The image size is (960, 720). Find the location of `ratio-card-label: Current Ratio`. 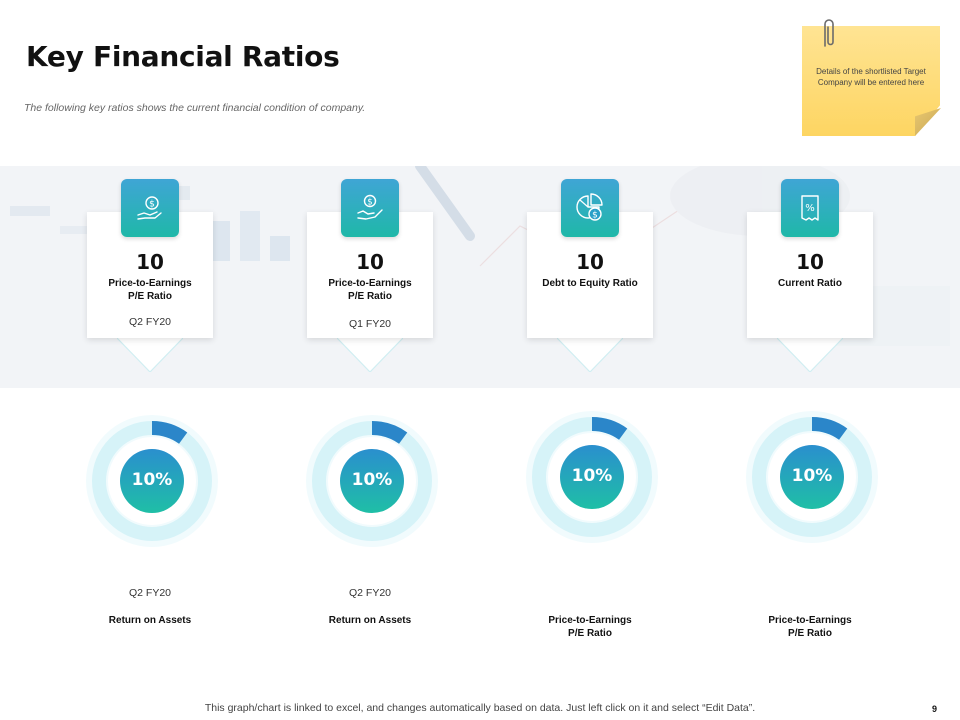

ratio-card-label: Current Ratio is located at coordinates (810, 283).